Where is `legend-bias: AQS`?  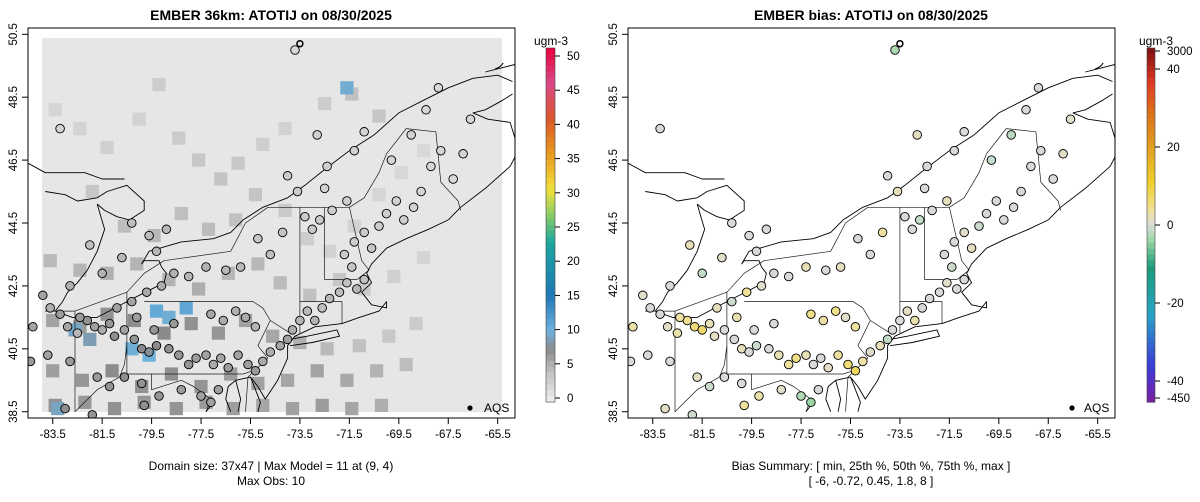 legend-bias: AQS is located at coordinates (1089, 408).